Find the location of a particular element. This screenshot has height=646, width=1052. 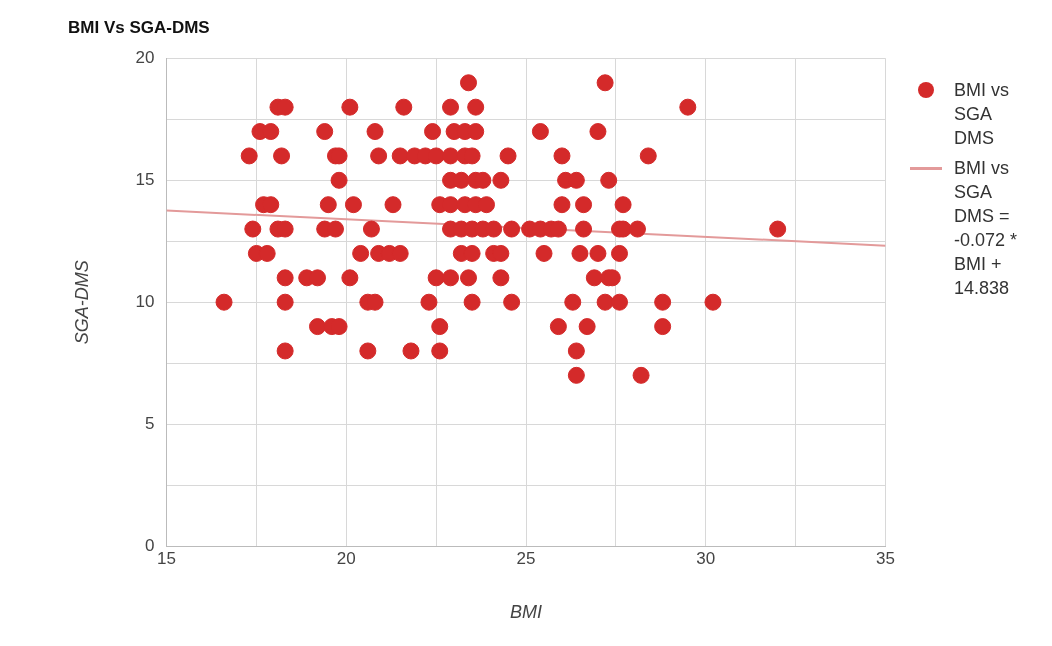

y-tick-label: 5 is located at coordinates (150, 423).